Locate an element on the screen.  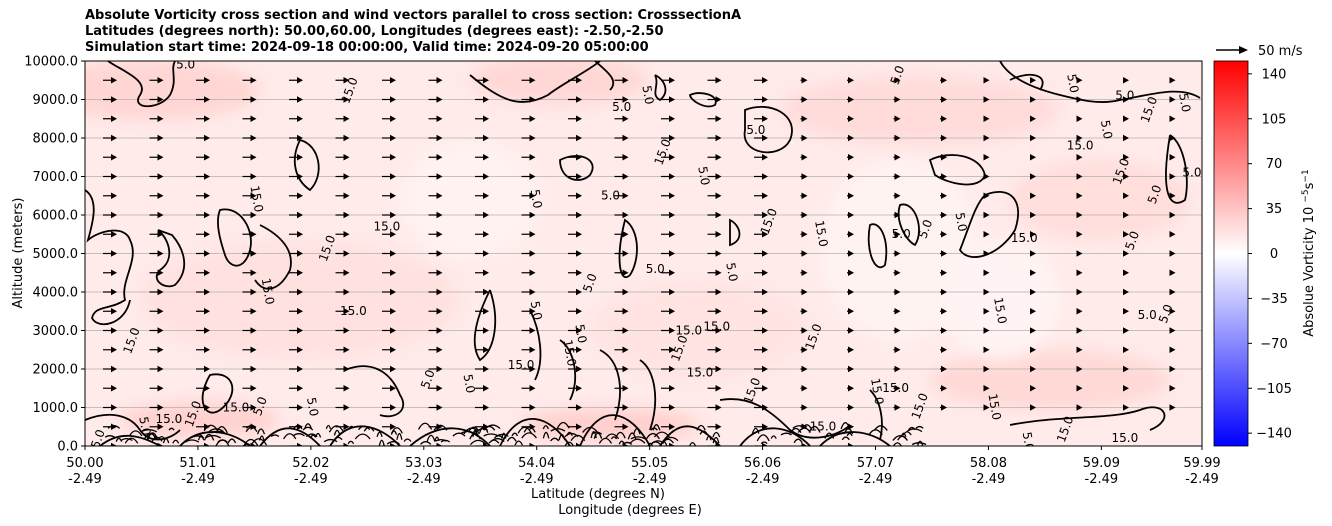
x-tick-label-lon: -2.49 is located at coordinates (876, 479).